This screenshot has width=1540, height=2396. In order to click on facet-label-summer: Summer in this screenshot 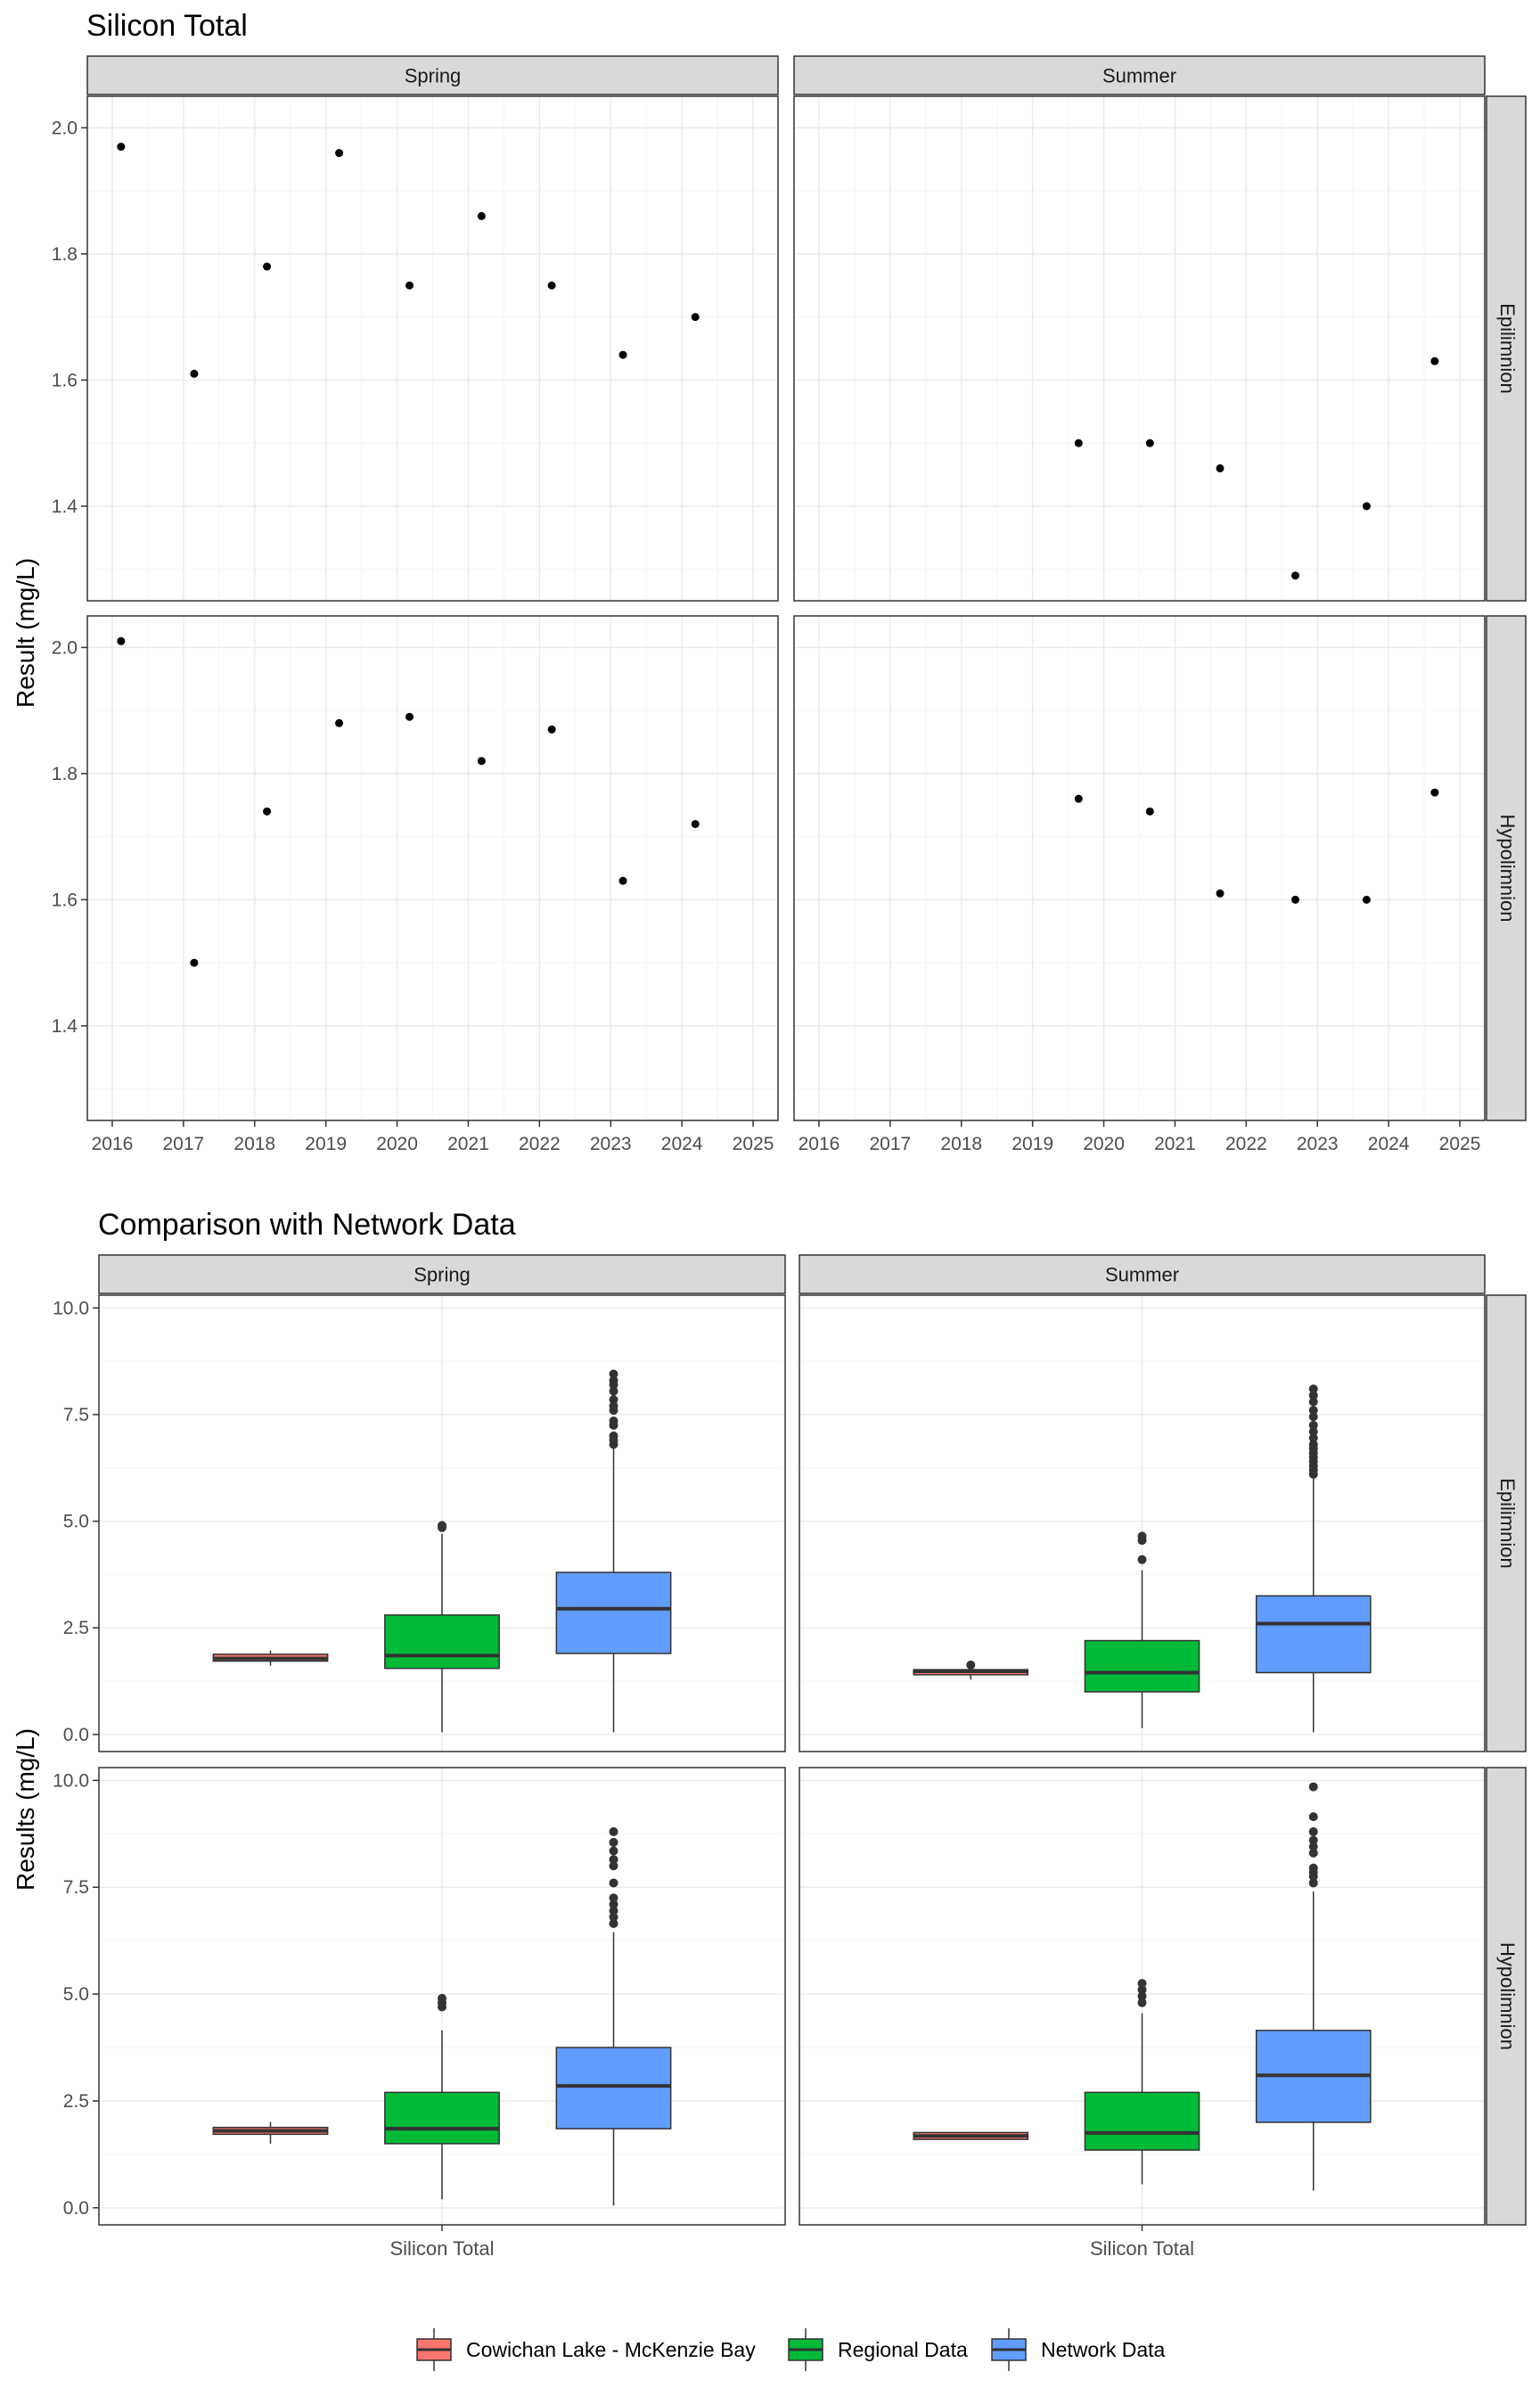, I will do `click(1142, 1275)`.